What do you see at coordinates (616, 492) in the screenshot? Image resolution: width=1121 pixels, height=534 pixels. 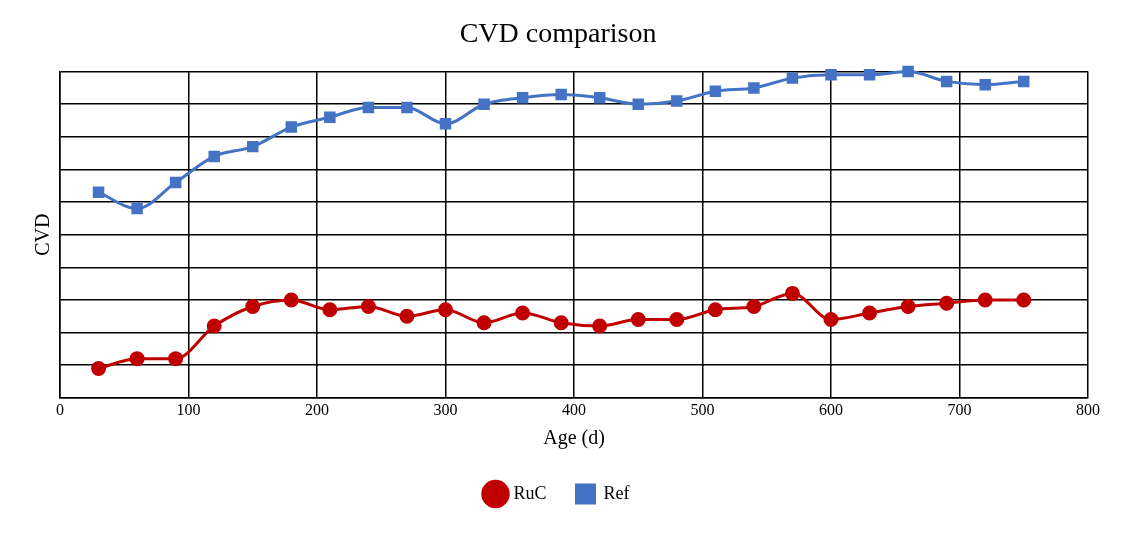 I see `legend-label: Ref` at bounding box center [616, 492].